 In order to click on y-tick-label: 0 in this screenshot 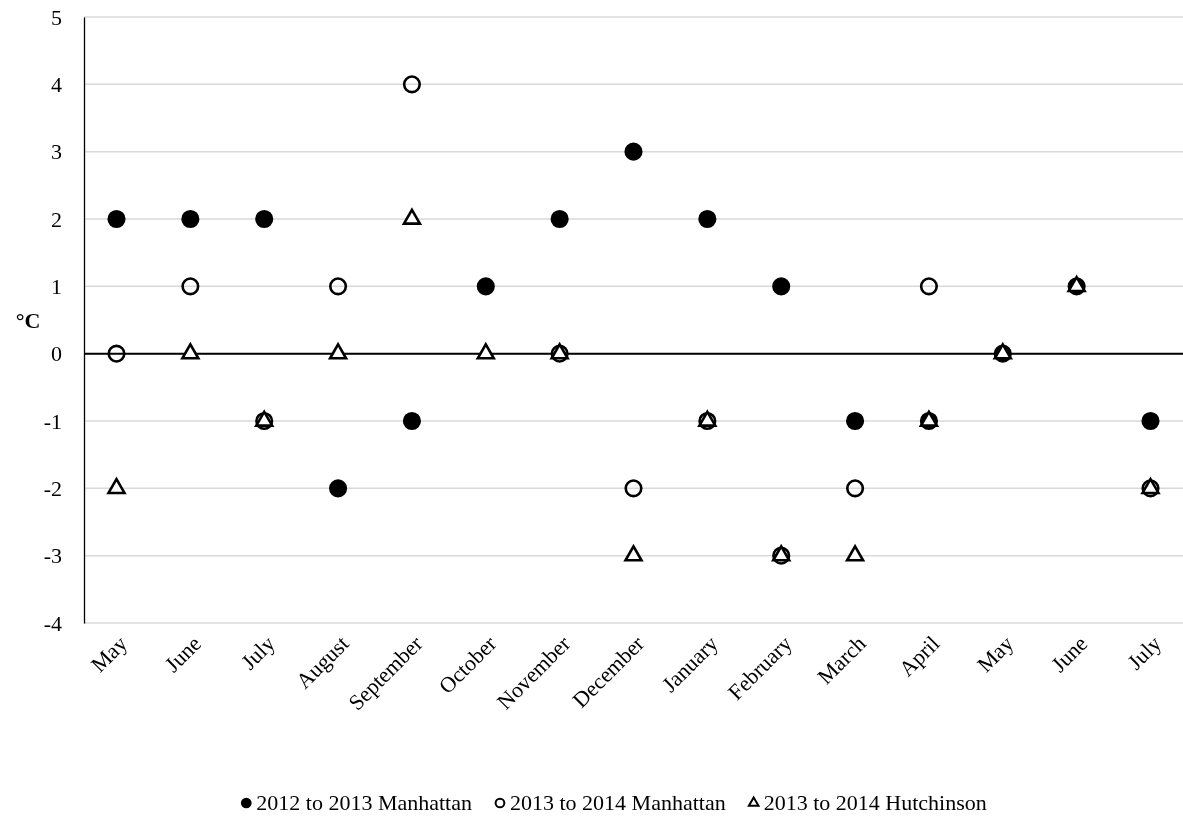, I will do `click(56, 354)`.